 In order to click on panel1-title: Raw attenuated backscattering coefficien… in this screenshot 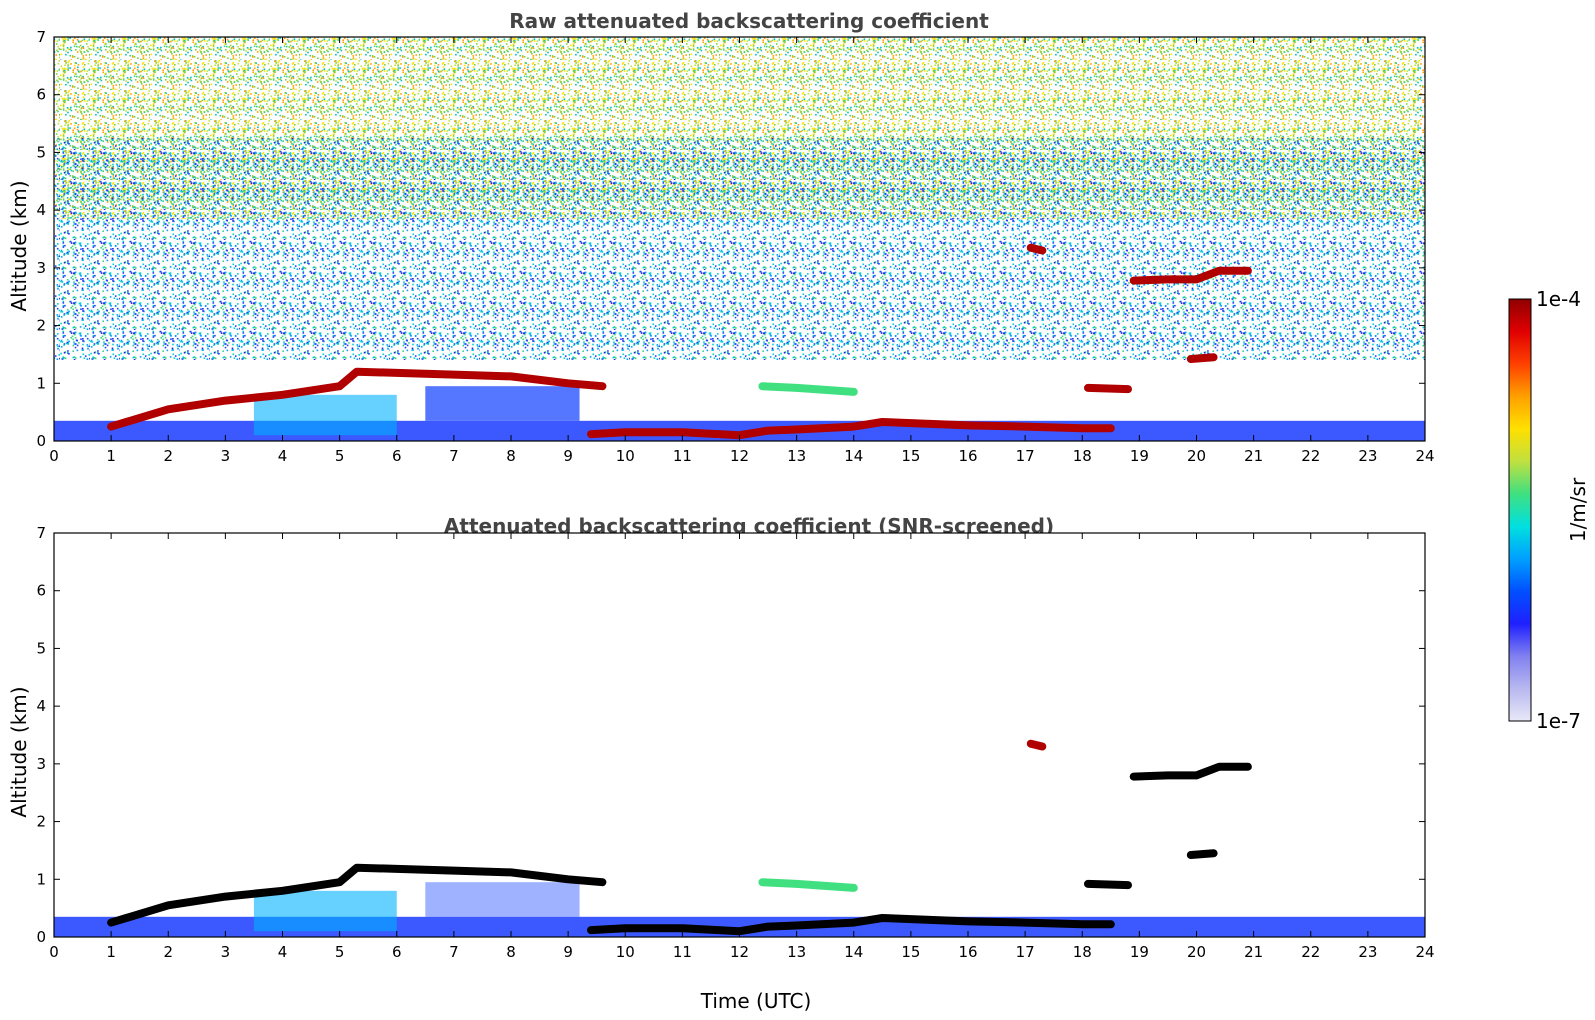, I will do `click(749, 21)`.